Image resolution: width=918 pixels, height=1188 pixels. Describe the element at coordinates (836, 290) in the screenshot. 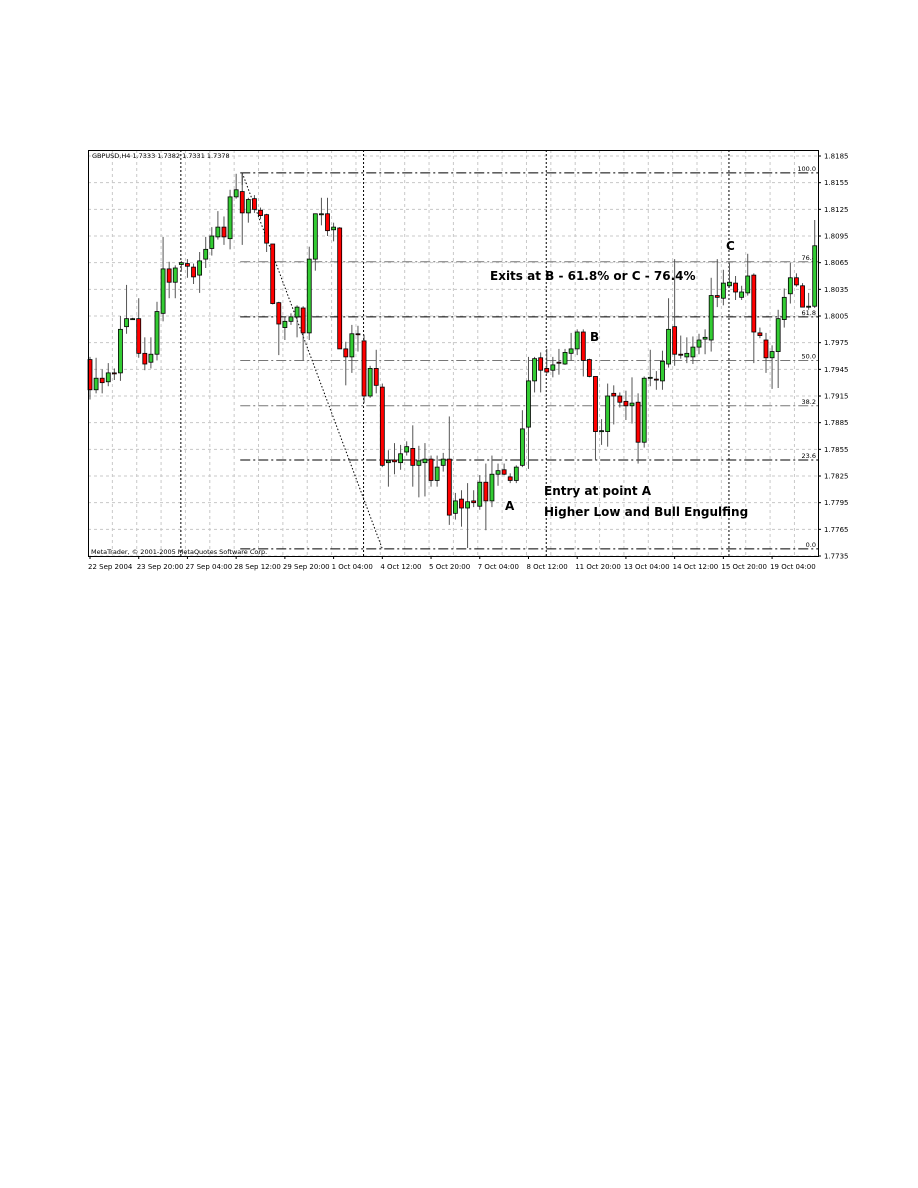

I see `price-tick-label: 1.8035` at that location.